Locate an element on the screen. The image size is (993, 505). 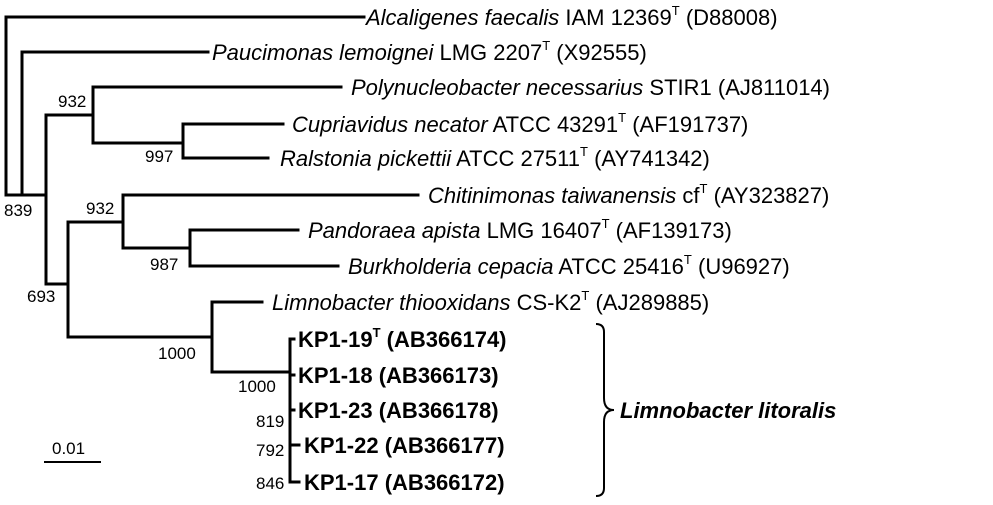
bootstrap-792: 792 is located at coordinates (270, 450).